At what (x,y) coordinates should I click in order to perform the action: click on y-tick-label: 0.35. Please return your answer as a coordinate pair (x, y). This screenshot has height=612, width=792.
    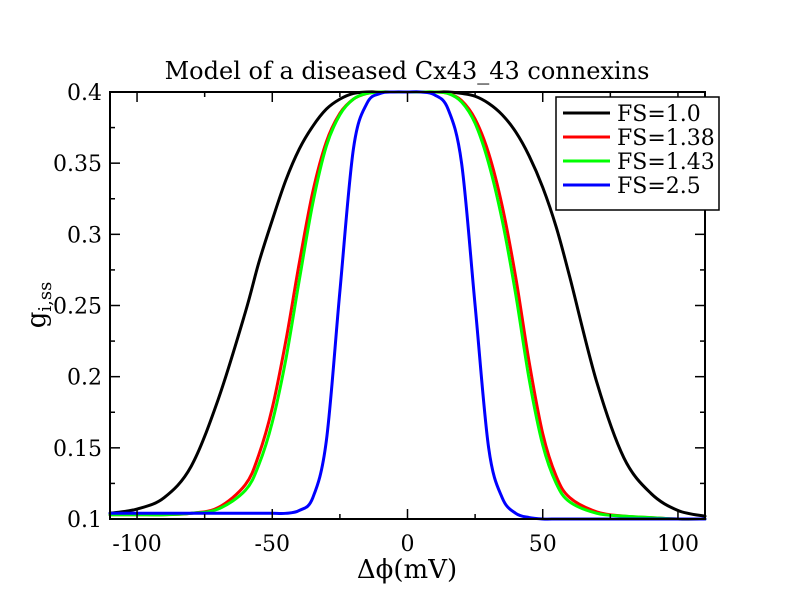
    Looking at the image, I should click on (77, 164).